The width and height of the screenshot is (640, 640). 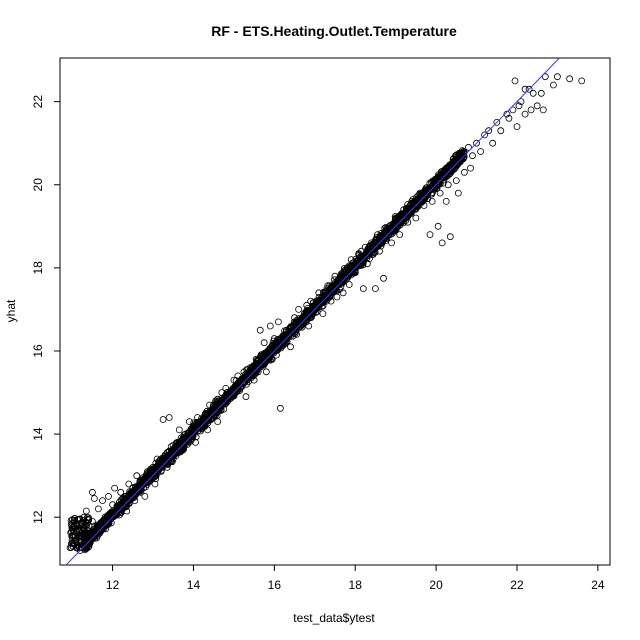 I want to click on x-tick-label: 22, so click(x=517, y=585).